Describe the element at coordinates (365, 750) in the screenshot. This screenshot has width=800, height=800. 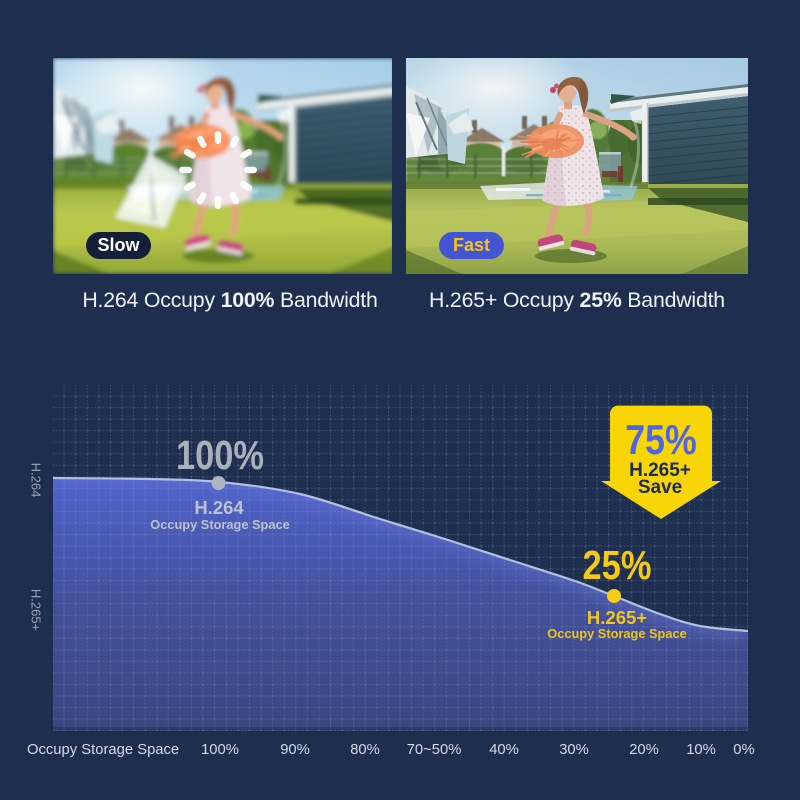
I see `svg-text: 80%` at that location.